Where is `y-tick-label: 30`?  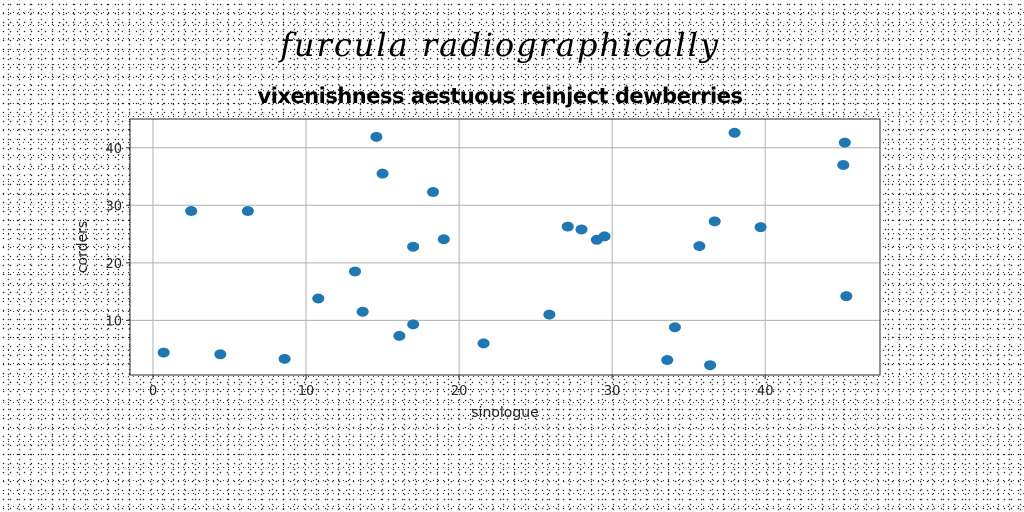
y-tick-label: 30 is located at coordinates (113, 206).